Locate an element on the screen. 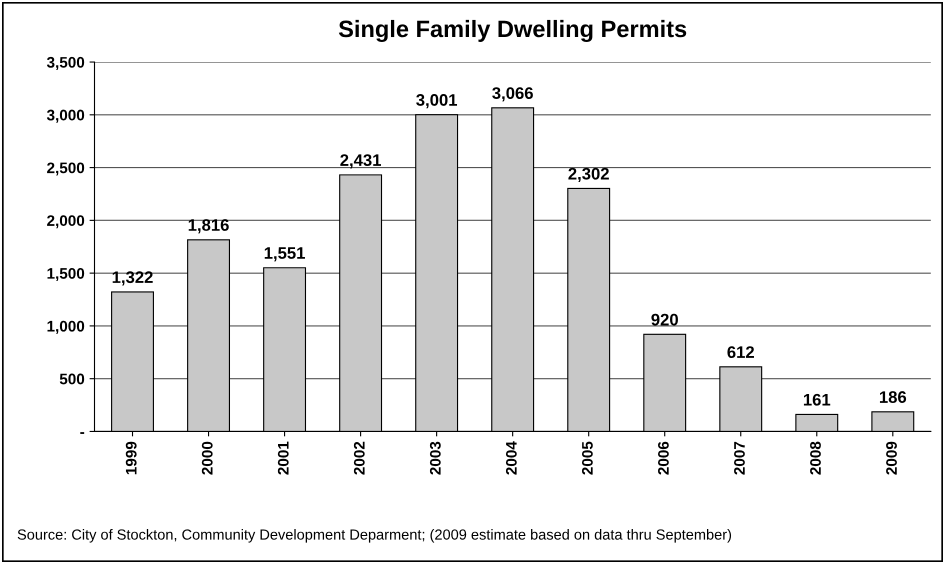  source-note: Source: City of Stockton, Community Development Deparment; (2009 estimate based on data thru September) is located at coordinates (375, 536).